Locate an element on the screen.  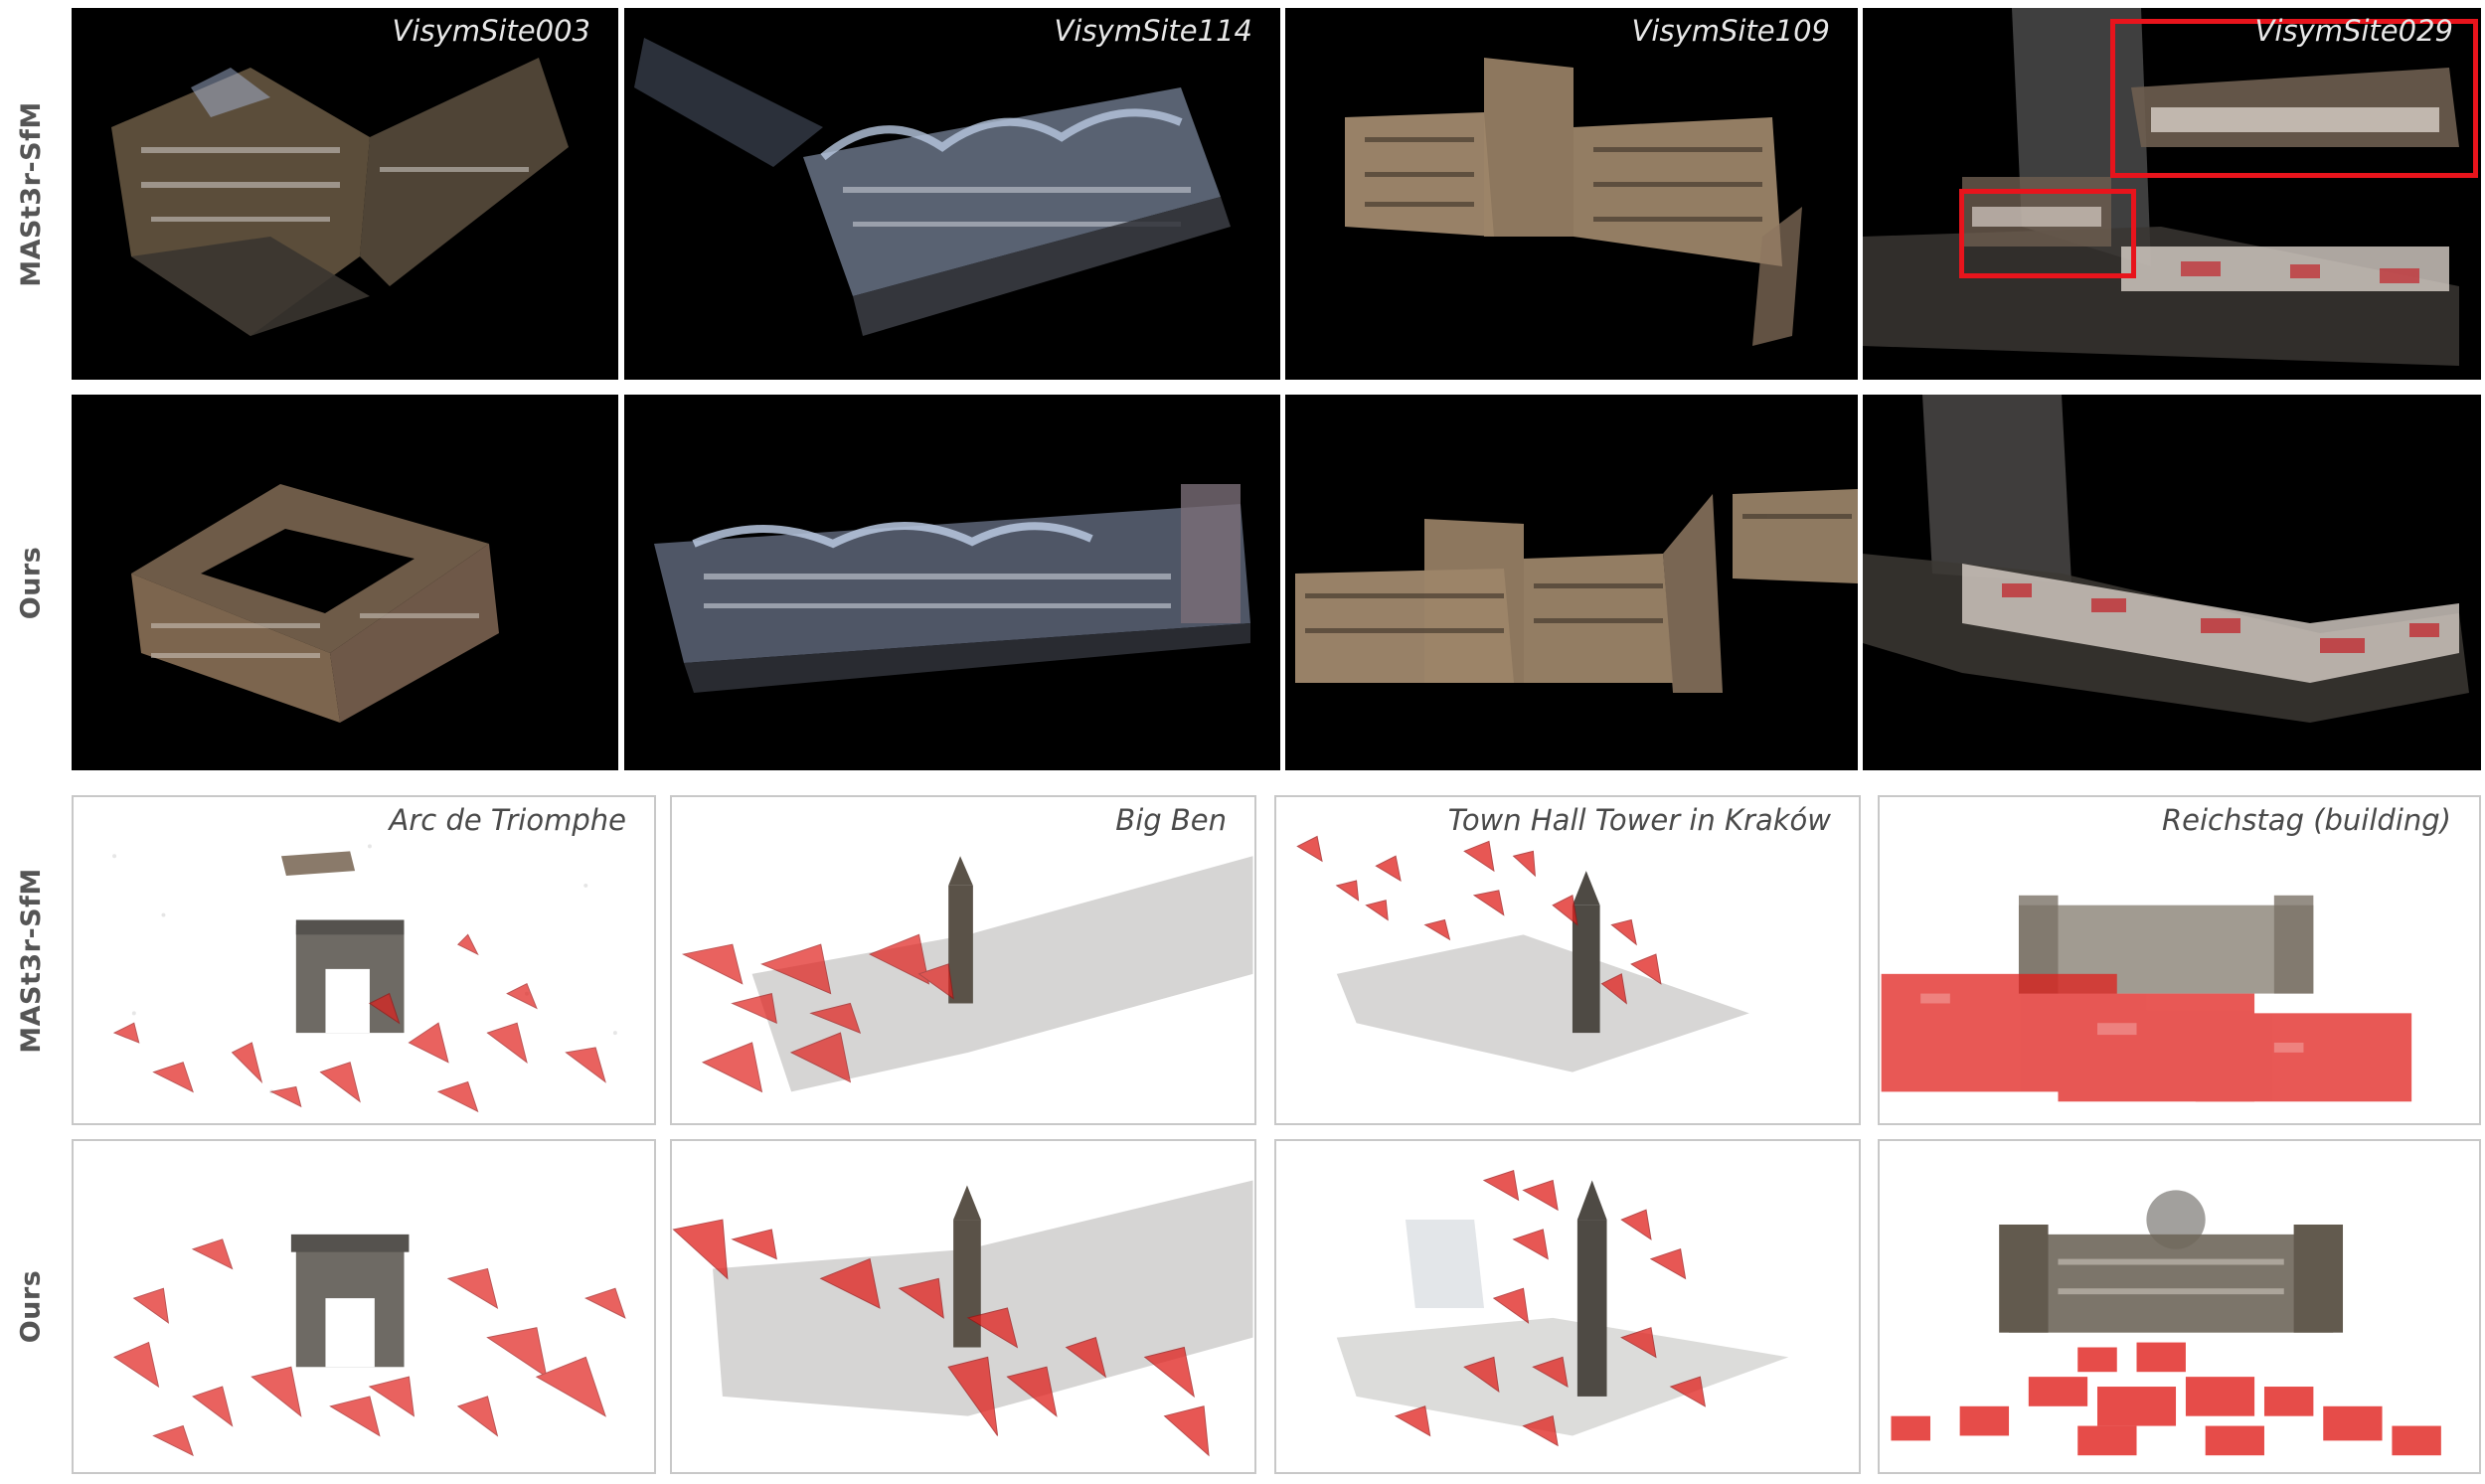
scene-caption: VisymSite003 is located at coordinates (491, 31).